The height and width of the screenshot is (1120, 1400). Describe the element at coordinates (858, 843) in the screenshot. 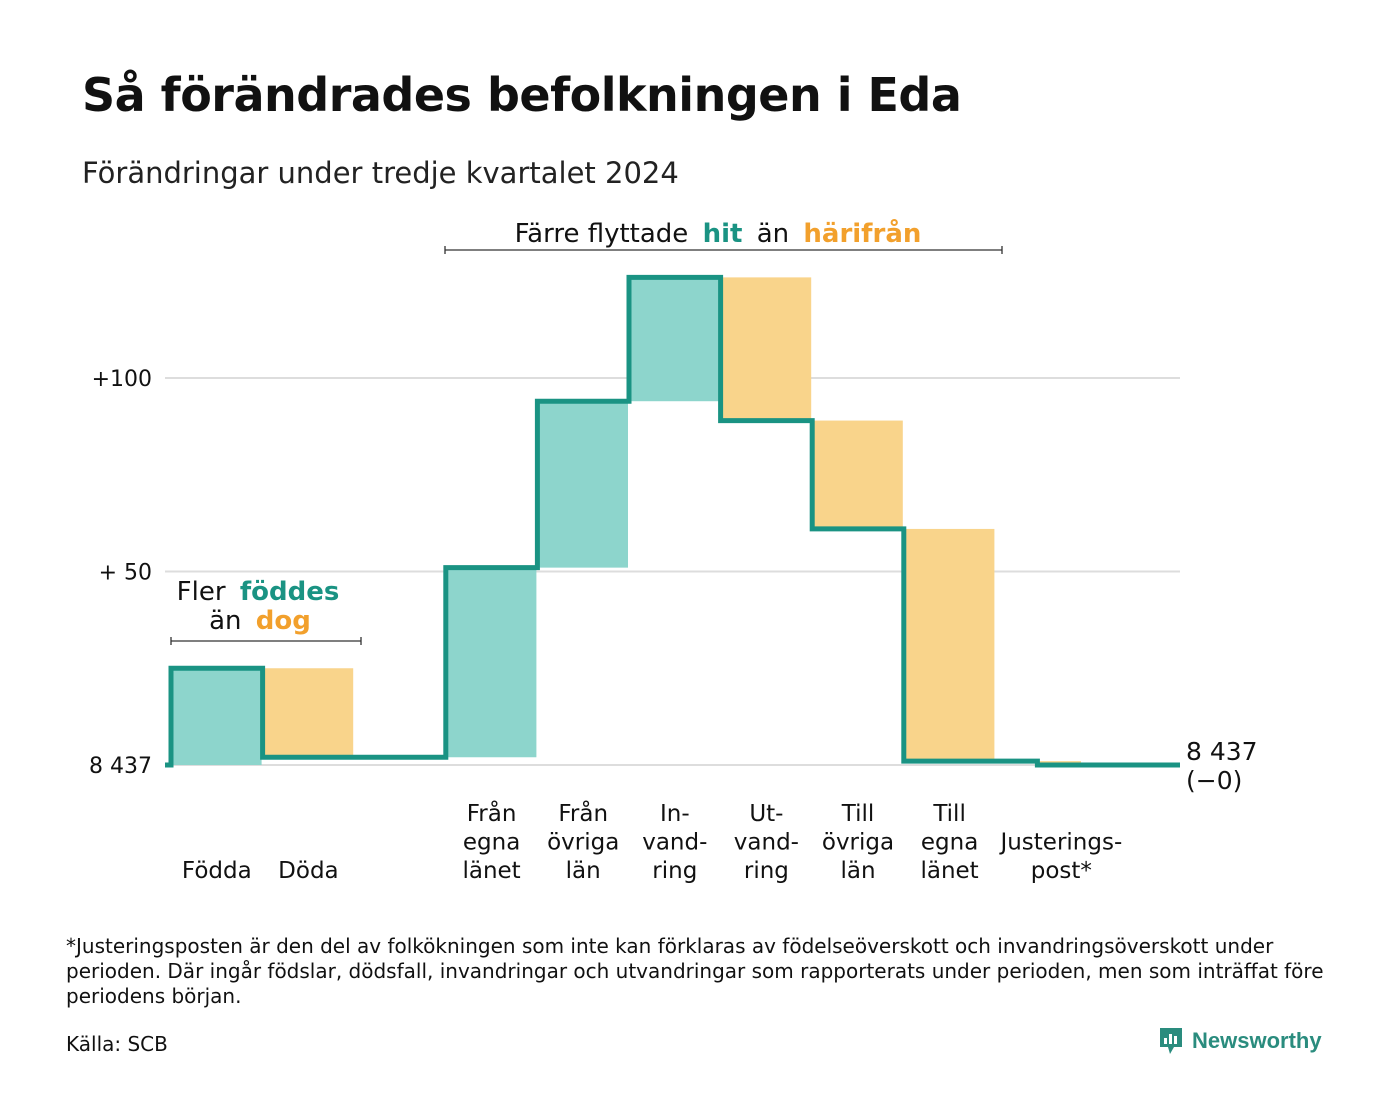

I see `category-label-till-ovriga: övriga` at that location.